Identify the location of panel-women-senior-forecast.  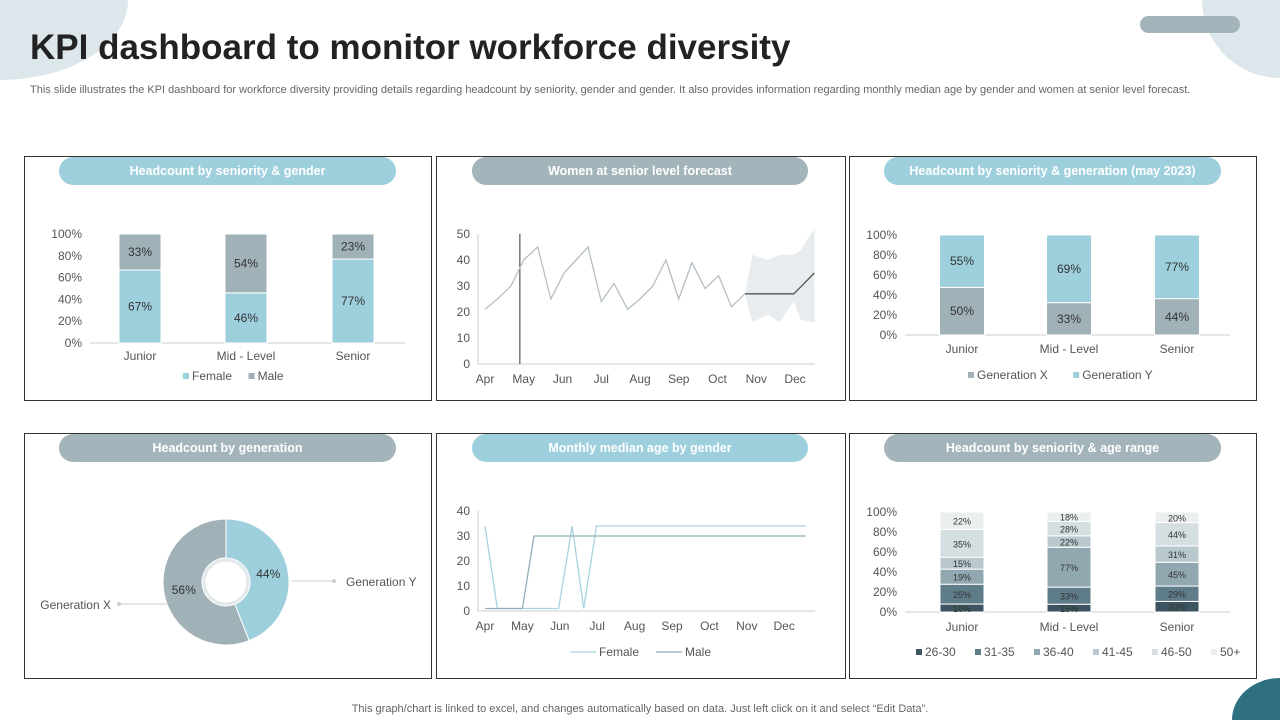
(641, 278).